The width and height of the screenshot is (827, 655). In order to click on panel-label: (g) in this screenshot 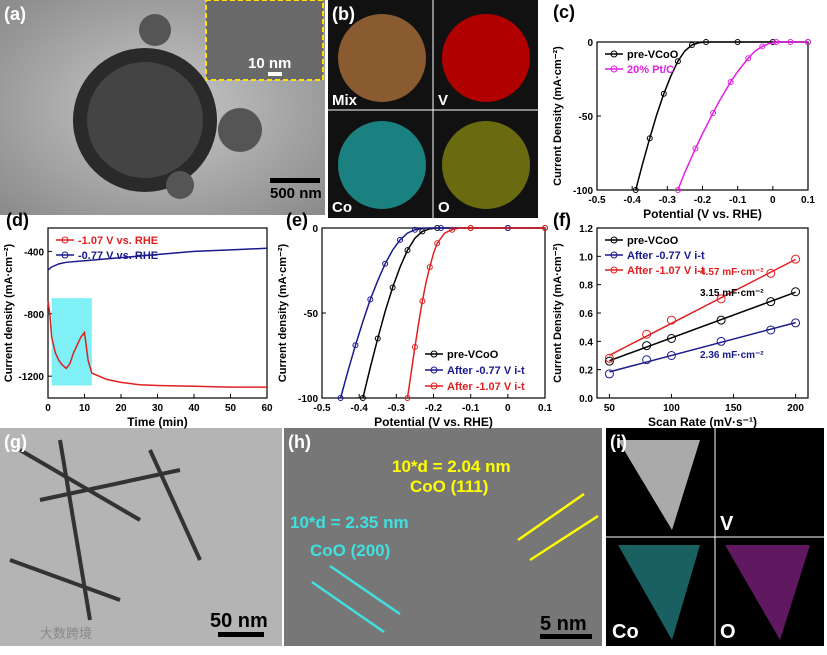, I will do `click(15, 442)`.